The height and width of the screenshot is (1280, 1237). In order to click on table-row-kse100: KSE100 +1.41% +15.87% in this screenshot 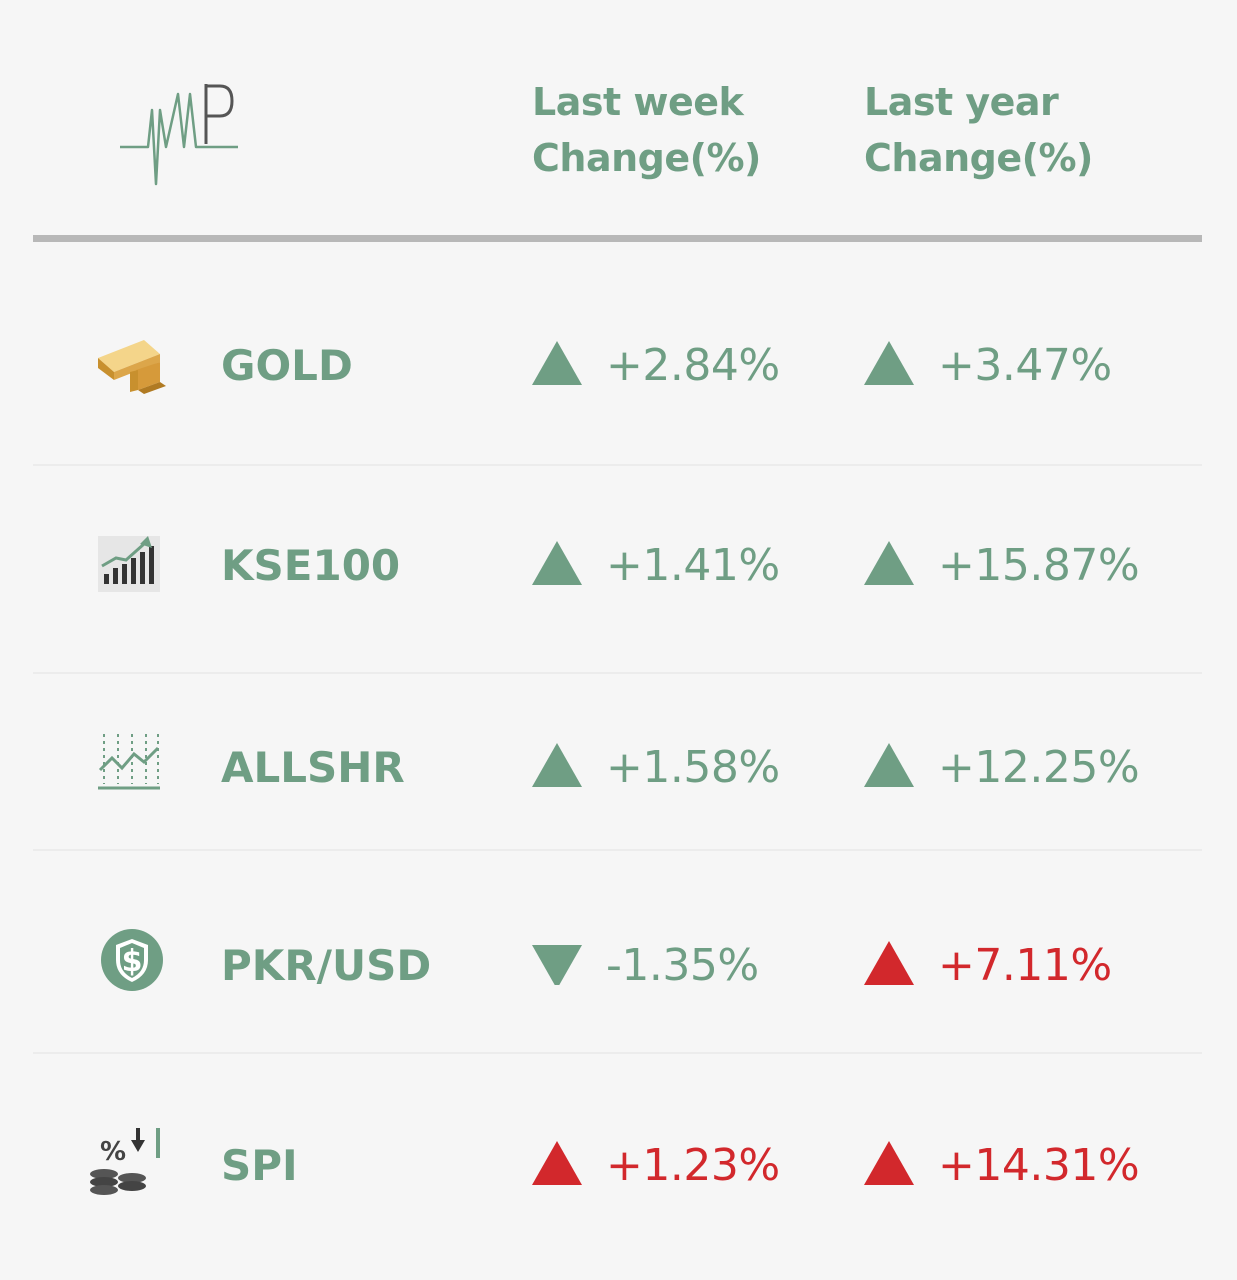, I will do `click(618, 566)`.